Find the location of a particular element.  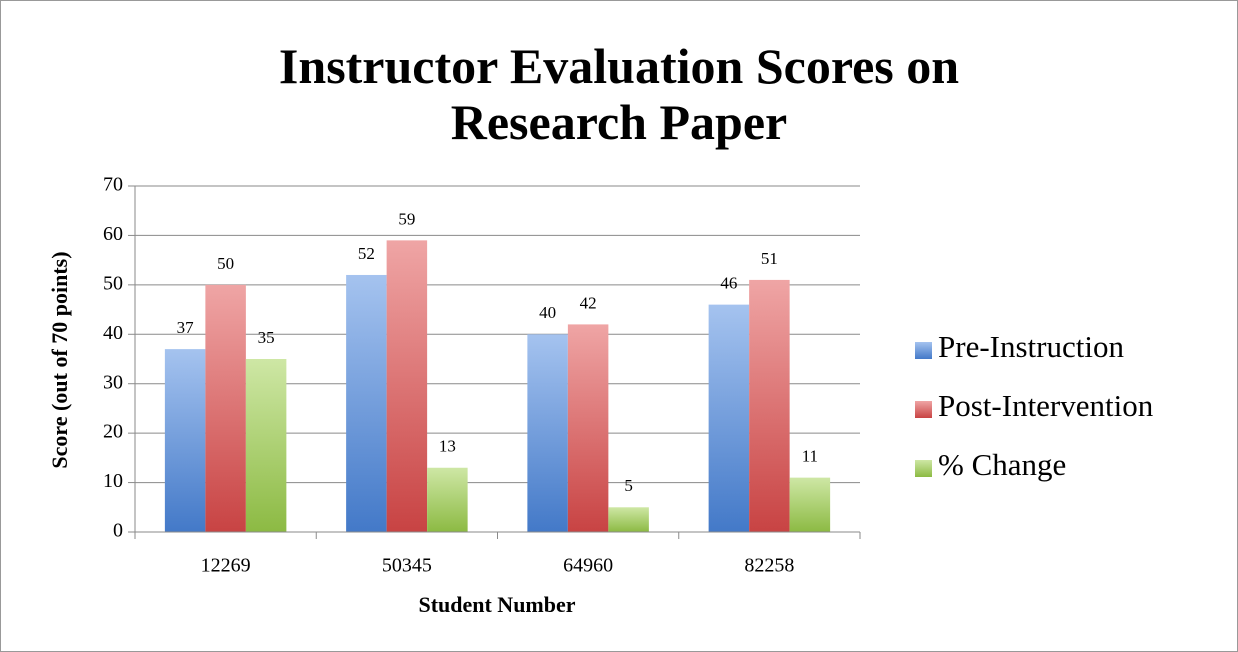

y-tick-label: 20 is located at coordinates (113, 432).